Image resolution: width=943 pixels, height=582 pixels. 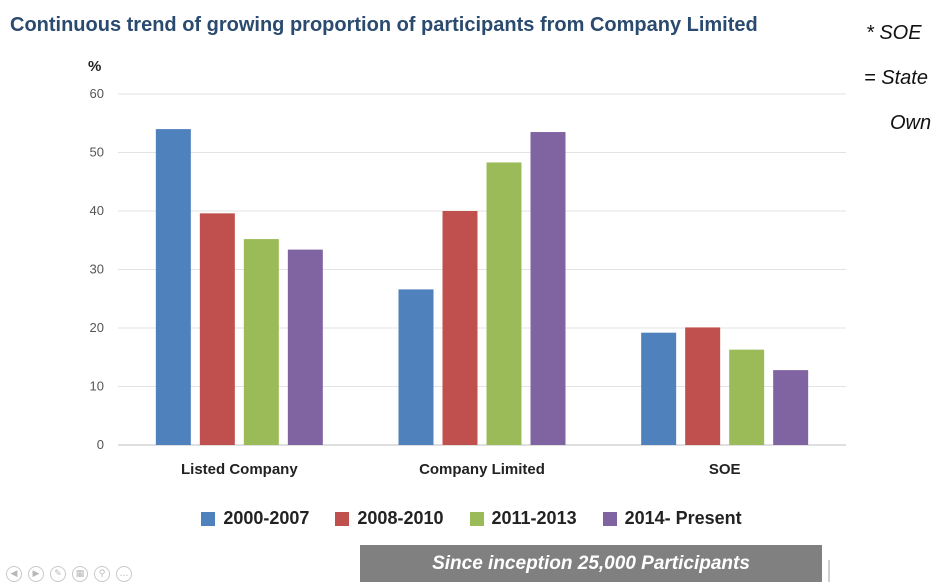 What do you see at coordinates (36, 574) in the screenshot?
I see `next-slide-icon: ▶` at bounding box center [36, 574].